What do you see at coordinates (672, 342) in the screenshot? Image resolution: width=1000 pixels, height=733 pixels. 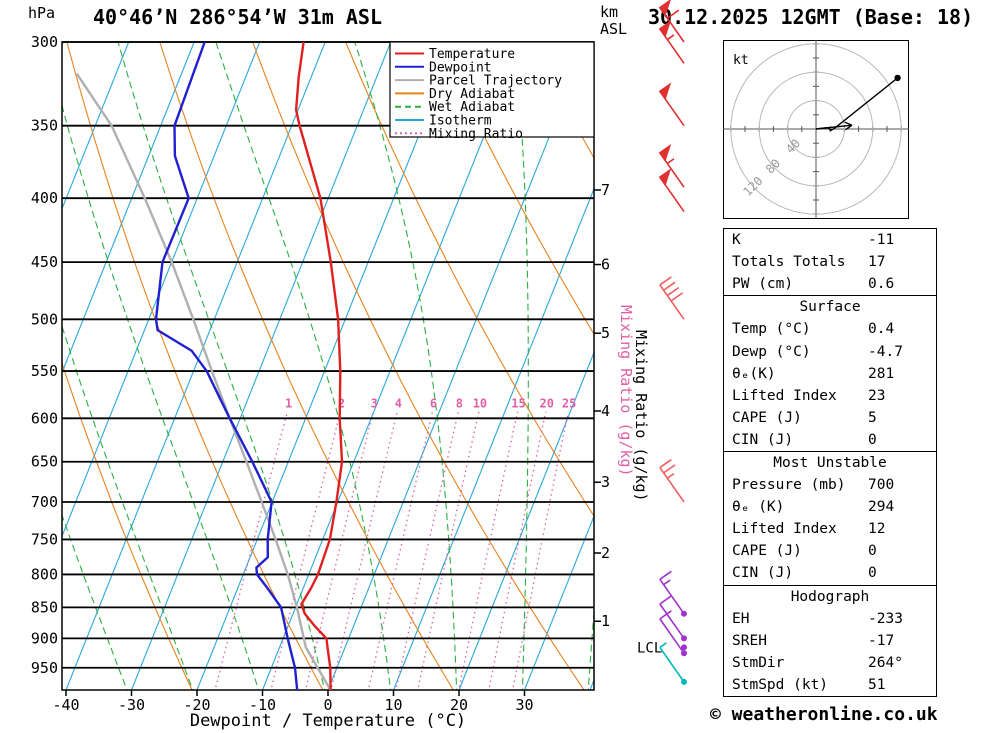 I see `wind-barbs` at bounding box center [672, 342].